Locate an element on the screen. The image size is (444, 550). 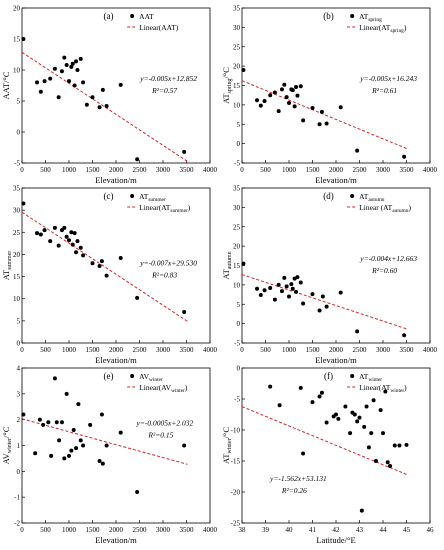
x-tick-label: 1000 is located at coordinates (69, 350).